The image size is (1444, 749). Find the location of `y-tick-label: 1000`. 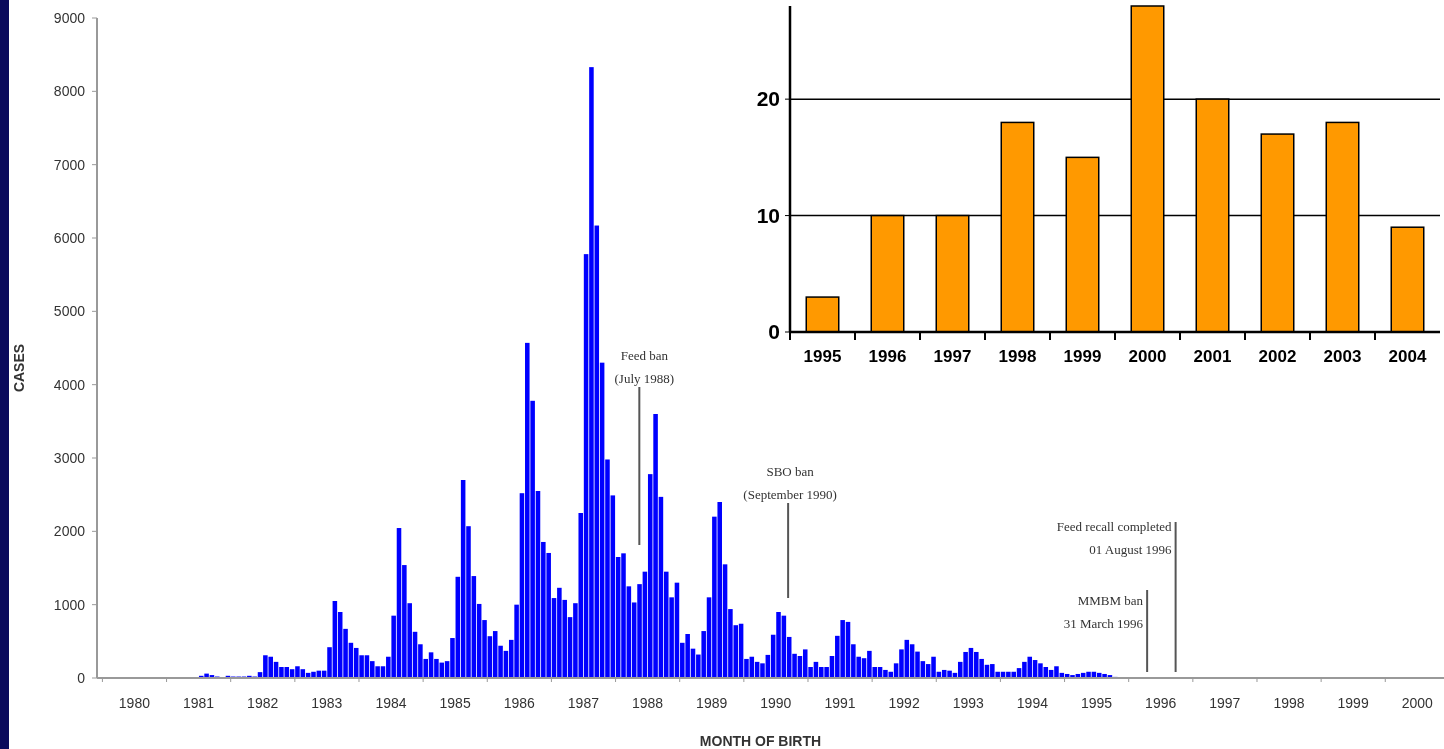

y-tick-label: 1000 is located at coordinates (69, 604).